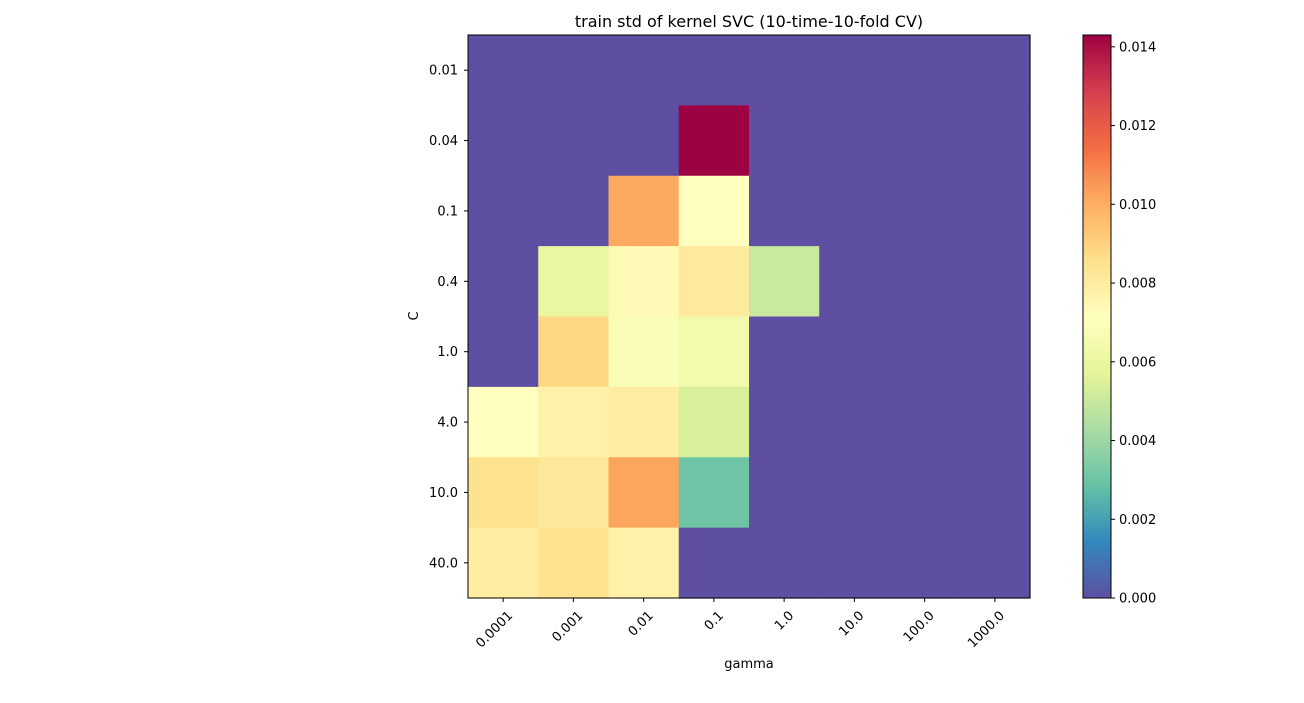 This screenshot has width=1304, height=703. Describe the element at coordinates (851, 623) in the screenshot. I see `x-tick-label: 10.0` at that location.